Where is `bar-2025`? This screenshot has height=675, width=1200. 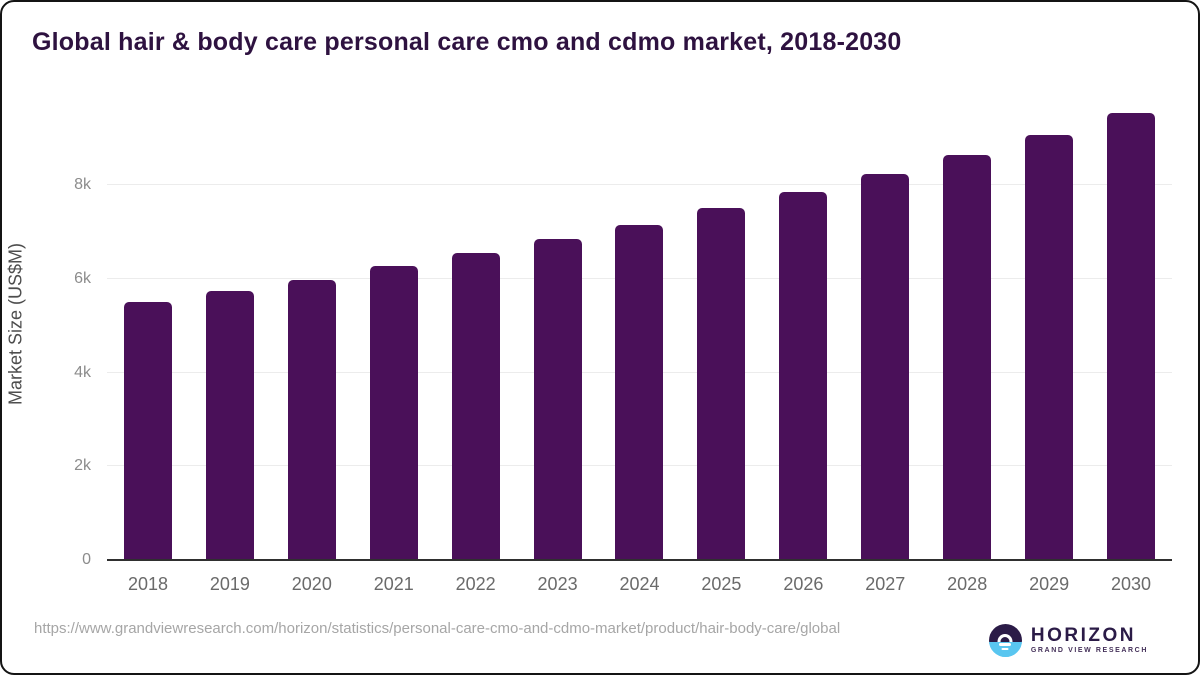 bar-2025 is located at coordinates (721, 384).